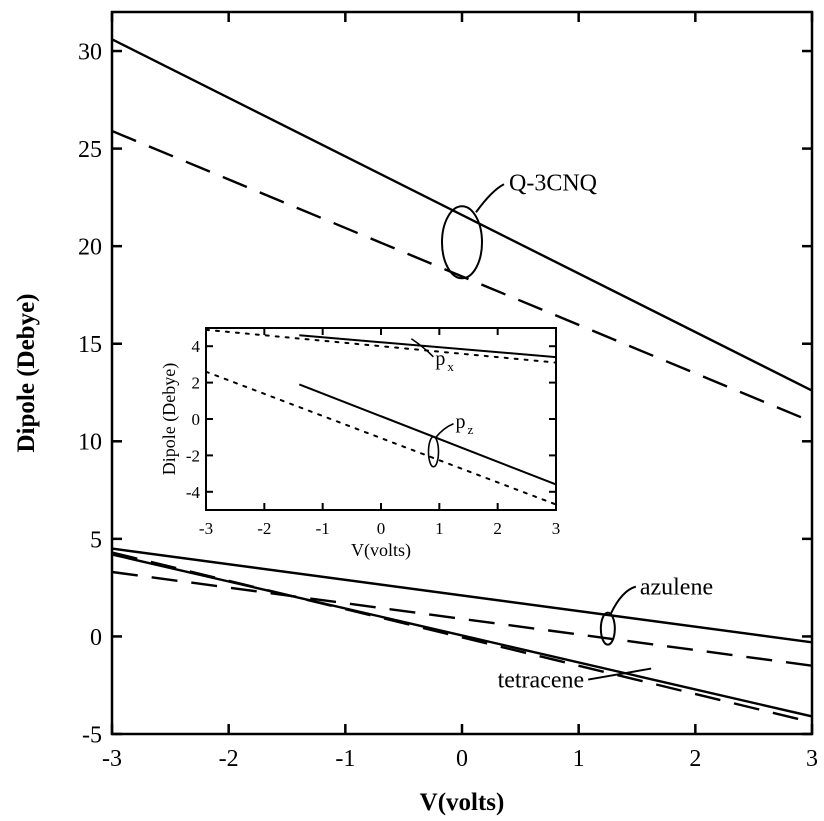 This screenshot has width=824, height=821. I want to click on px-annotation-subscript: x, so click(450, 366).